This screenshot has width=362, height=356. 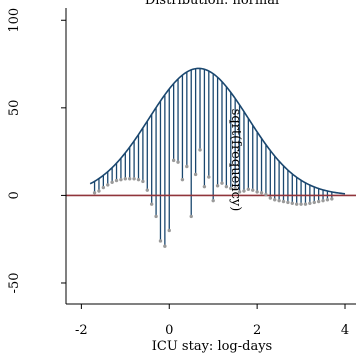 I want to click on x-tick-label-3: 4, so click(x=345, y=330).